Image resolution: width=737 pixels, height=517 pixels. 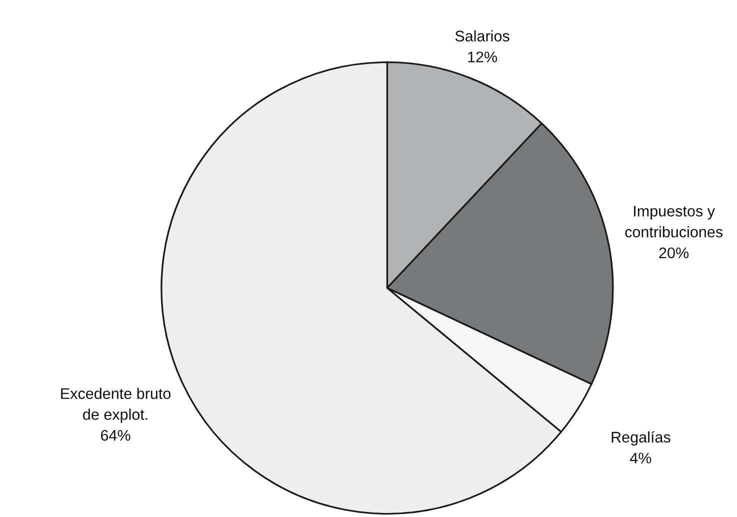 What do you see at coordinates (674, 252) in the screenshot?
I see `data-label: 20%` at bounding box center [674, 252].